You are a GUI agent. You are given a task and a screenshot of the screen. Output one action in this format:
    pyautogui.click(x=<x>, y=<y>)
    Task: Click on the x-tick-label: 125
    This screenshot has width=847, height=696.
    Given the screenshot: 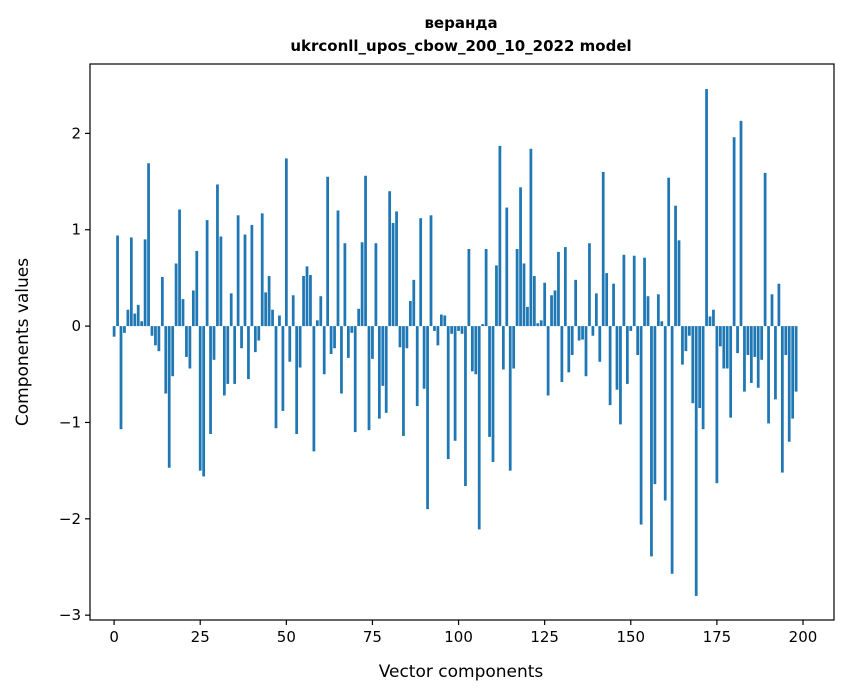 What is the action you would take?
    pyautogui.click(x=544, y=637)
    